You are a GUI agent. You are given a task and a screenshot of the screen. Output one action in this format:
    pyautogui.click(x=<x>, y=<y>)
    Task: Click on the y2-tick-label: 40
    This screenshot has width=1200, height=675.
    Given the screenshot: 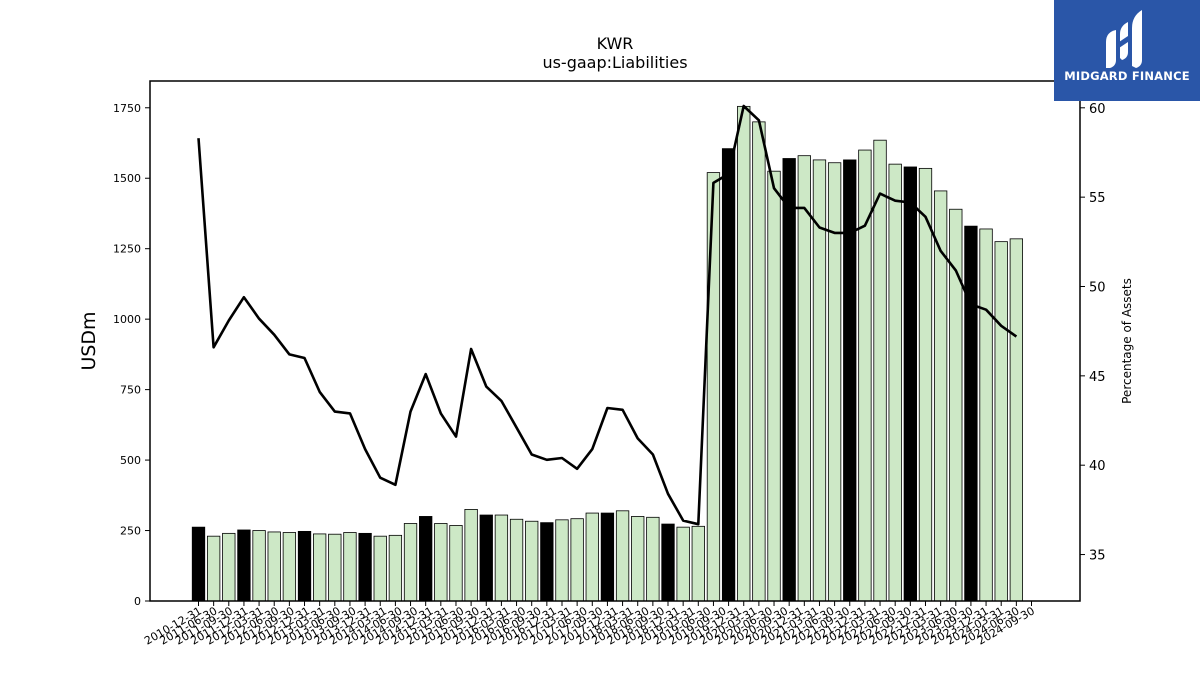 What is the action you would take?
    pyautogui.click(x=1097, y=466)
    